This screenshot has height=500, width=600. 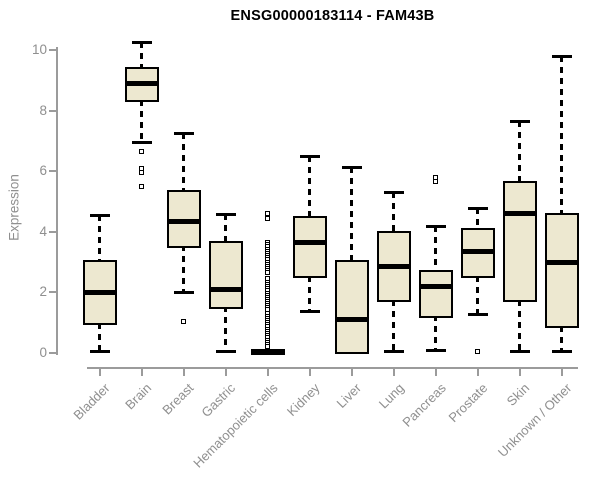 What do you see at coordinates (235, 425) in the screenshot?
I see `x-category-label: Hematopoietic cells` at bounding box center [235, 425].